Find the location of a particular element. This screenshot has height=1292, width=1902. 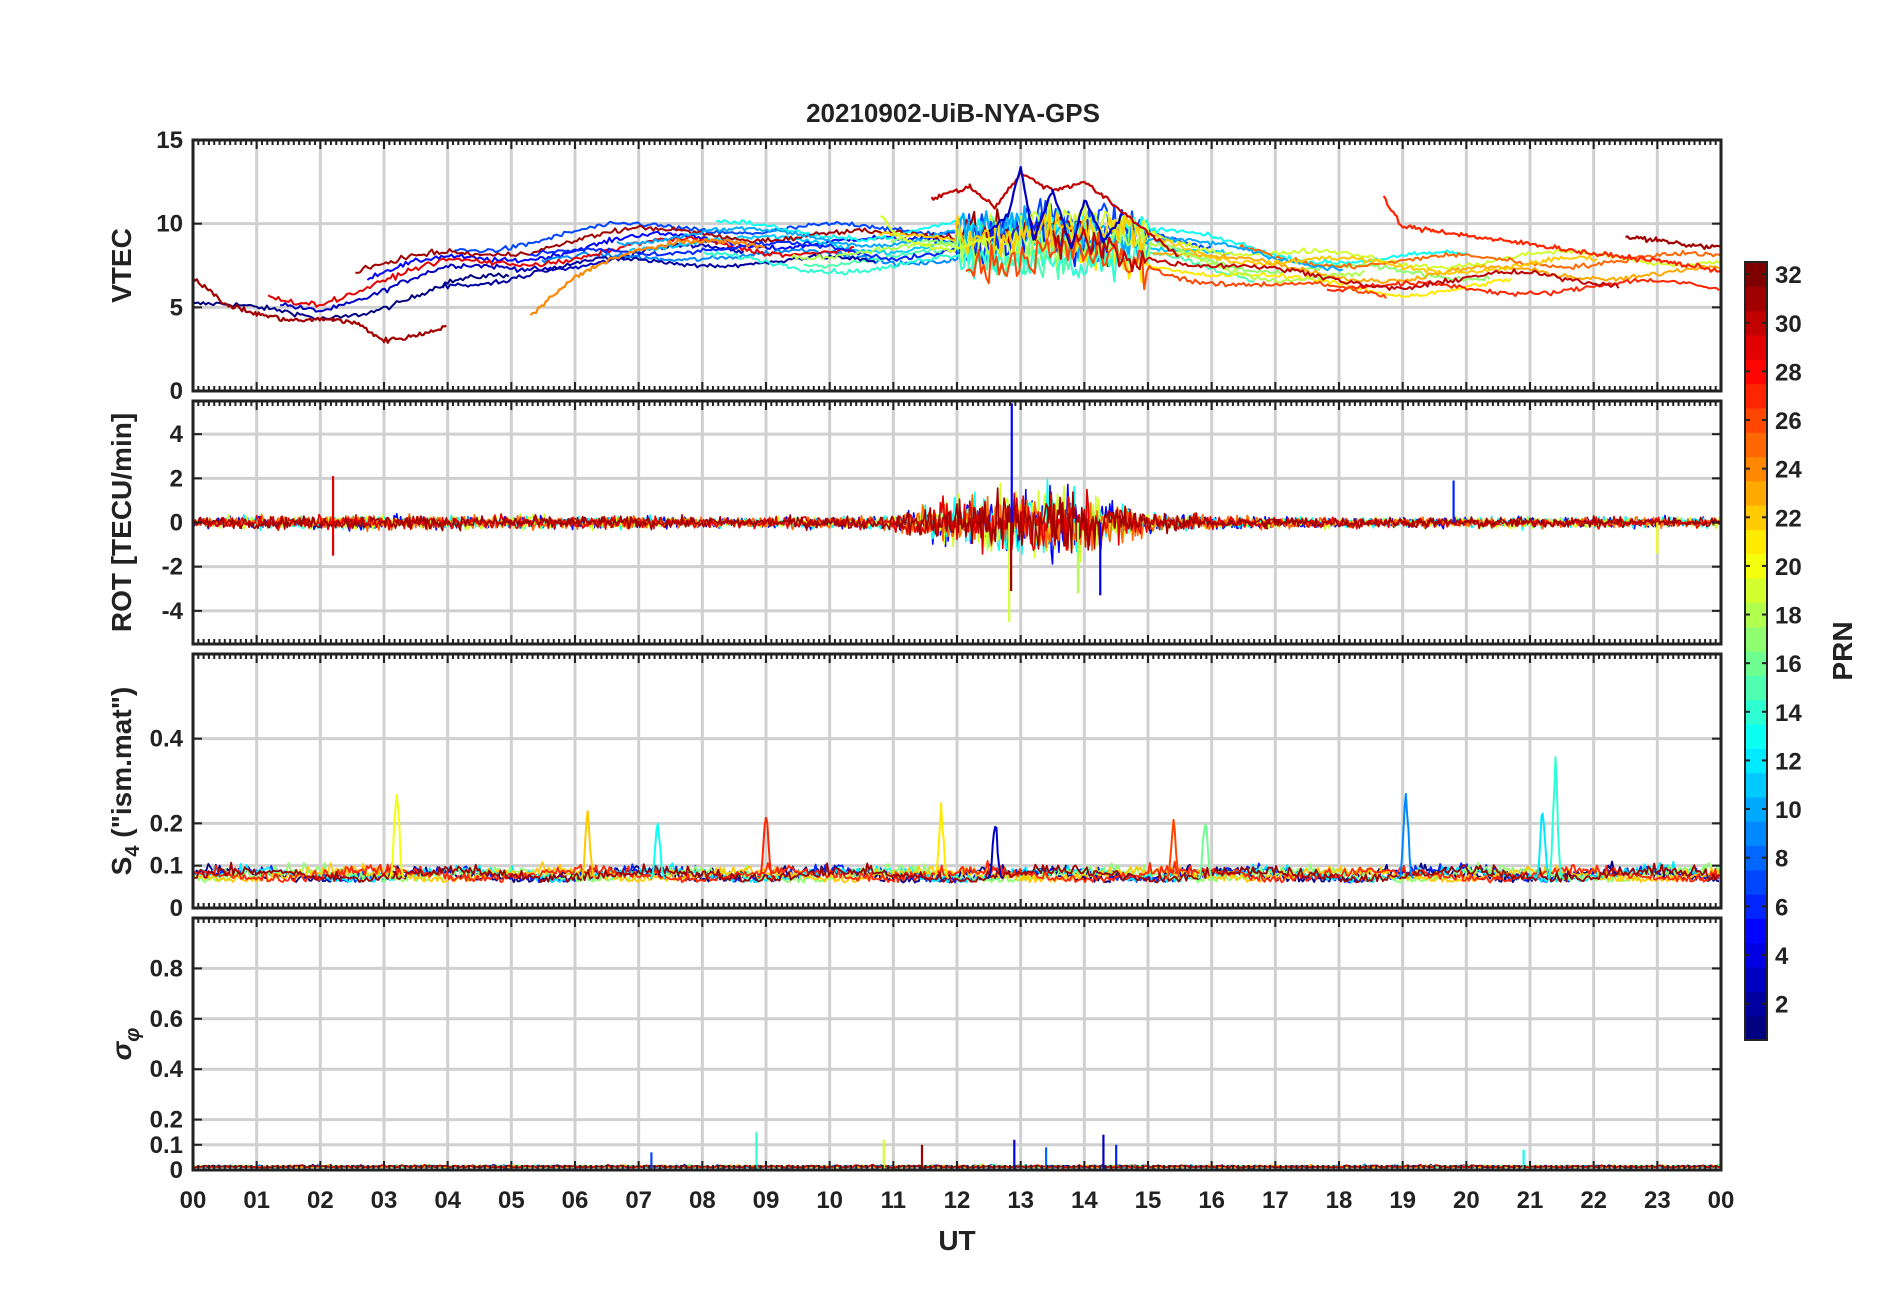

sigma_phi-ylabel: σφ is located at coordinates (125, 1044).